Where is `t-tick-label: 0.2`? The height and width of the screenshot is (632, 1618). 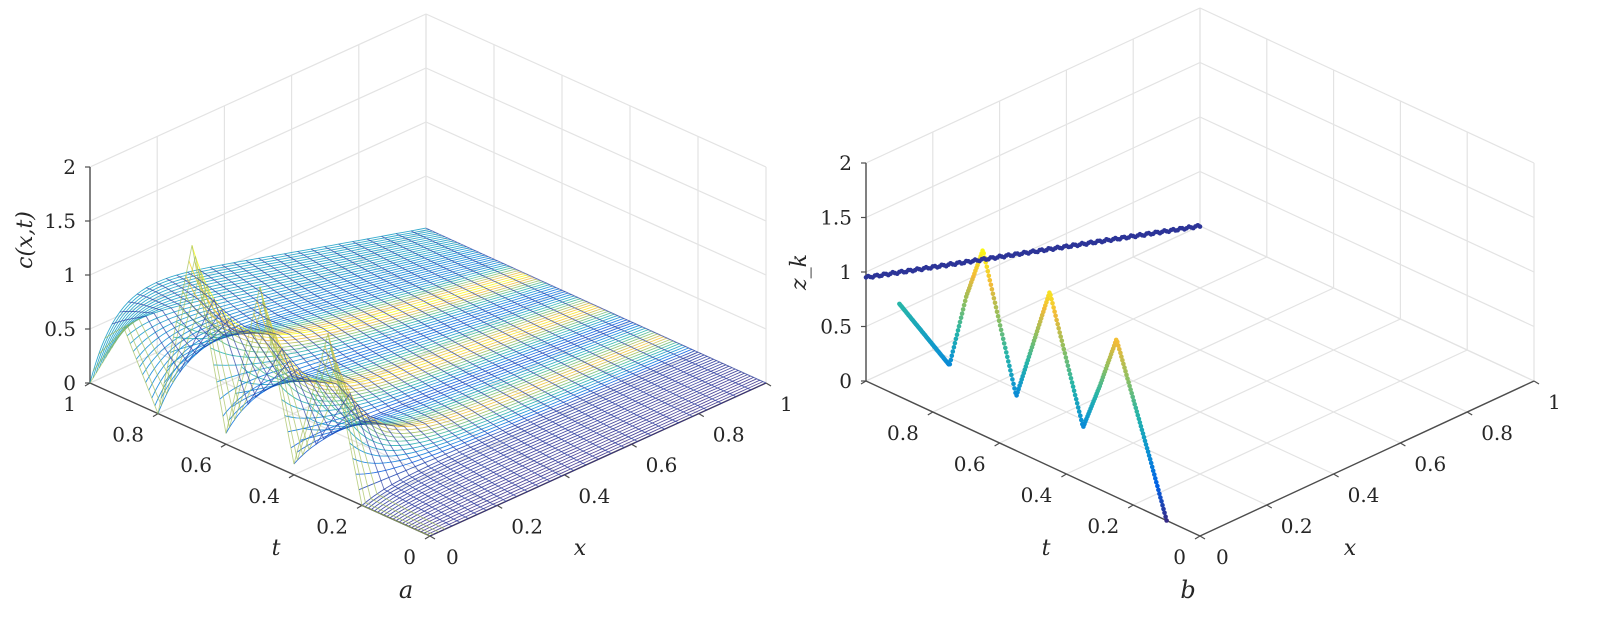
t-tick-label: 0.2 is located at coordinates (332, 526).